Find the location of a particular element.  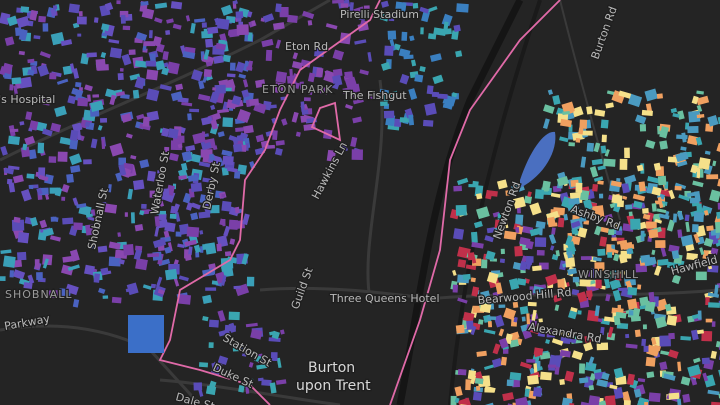

place-label: WINSHILL is located at coordinates (608, 274).